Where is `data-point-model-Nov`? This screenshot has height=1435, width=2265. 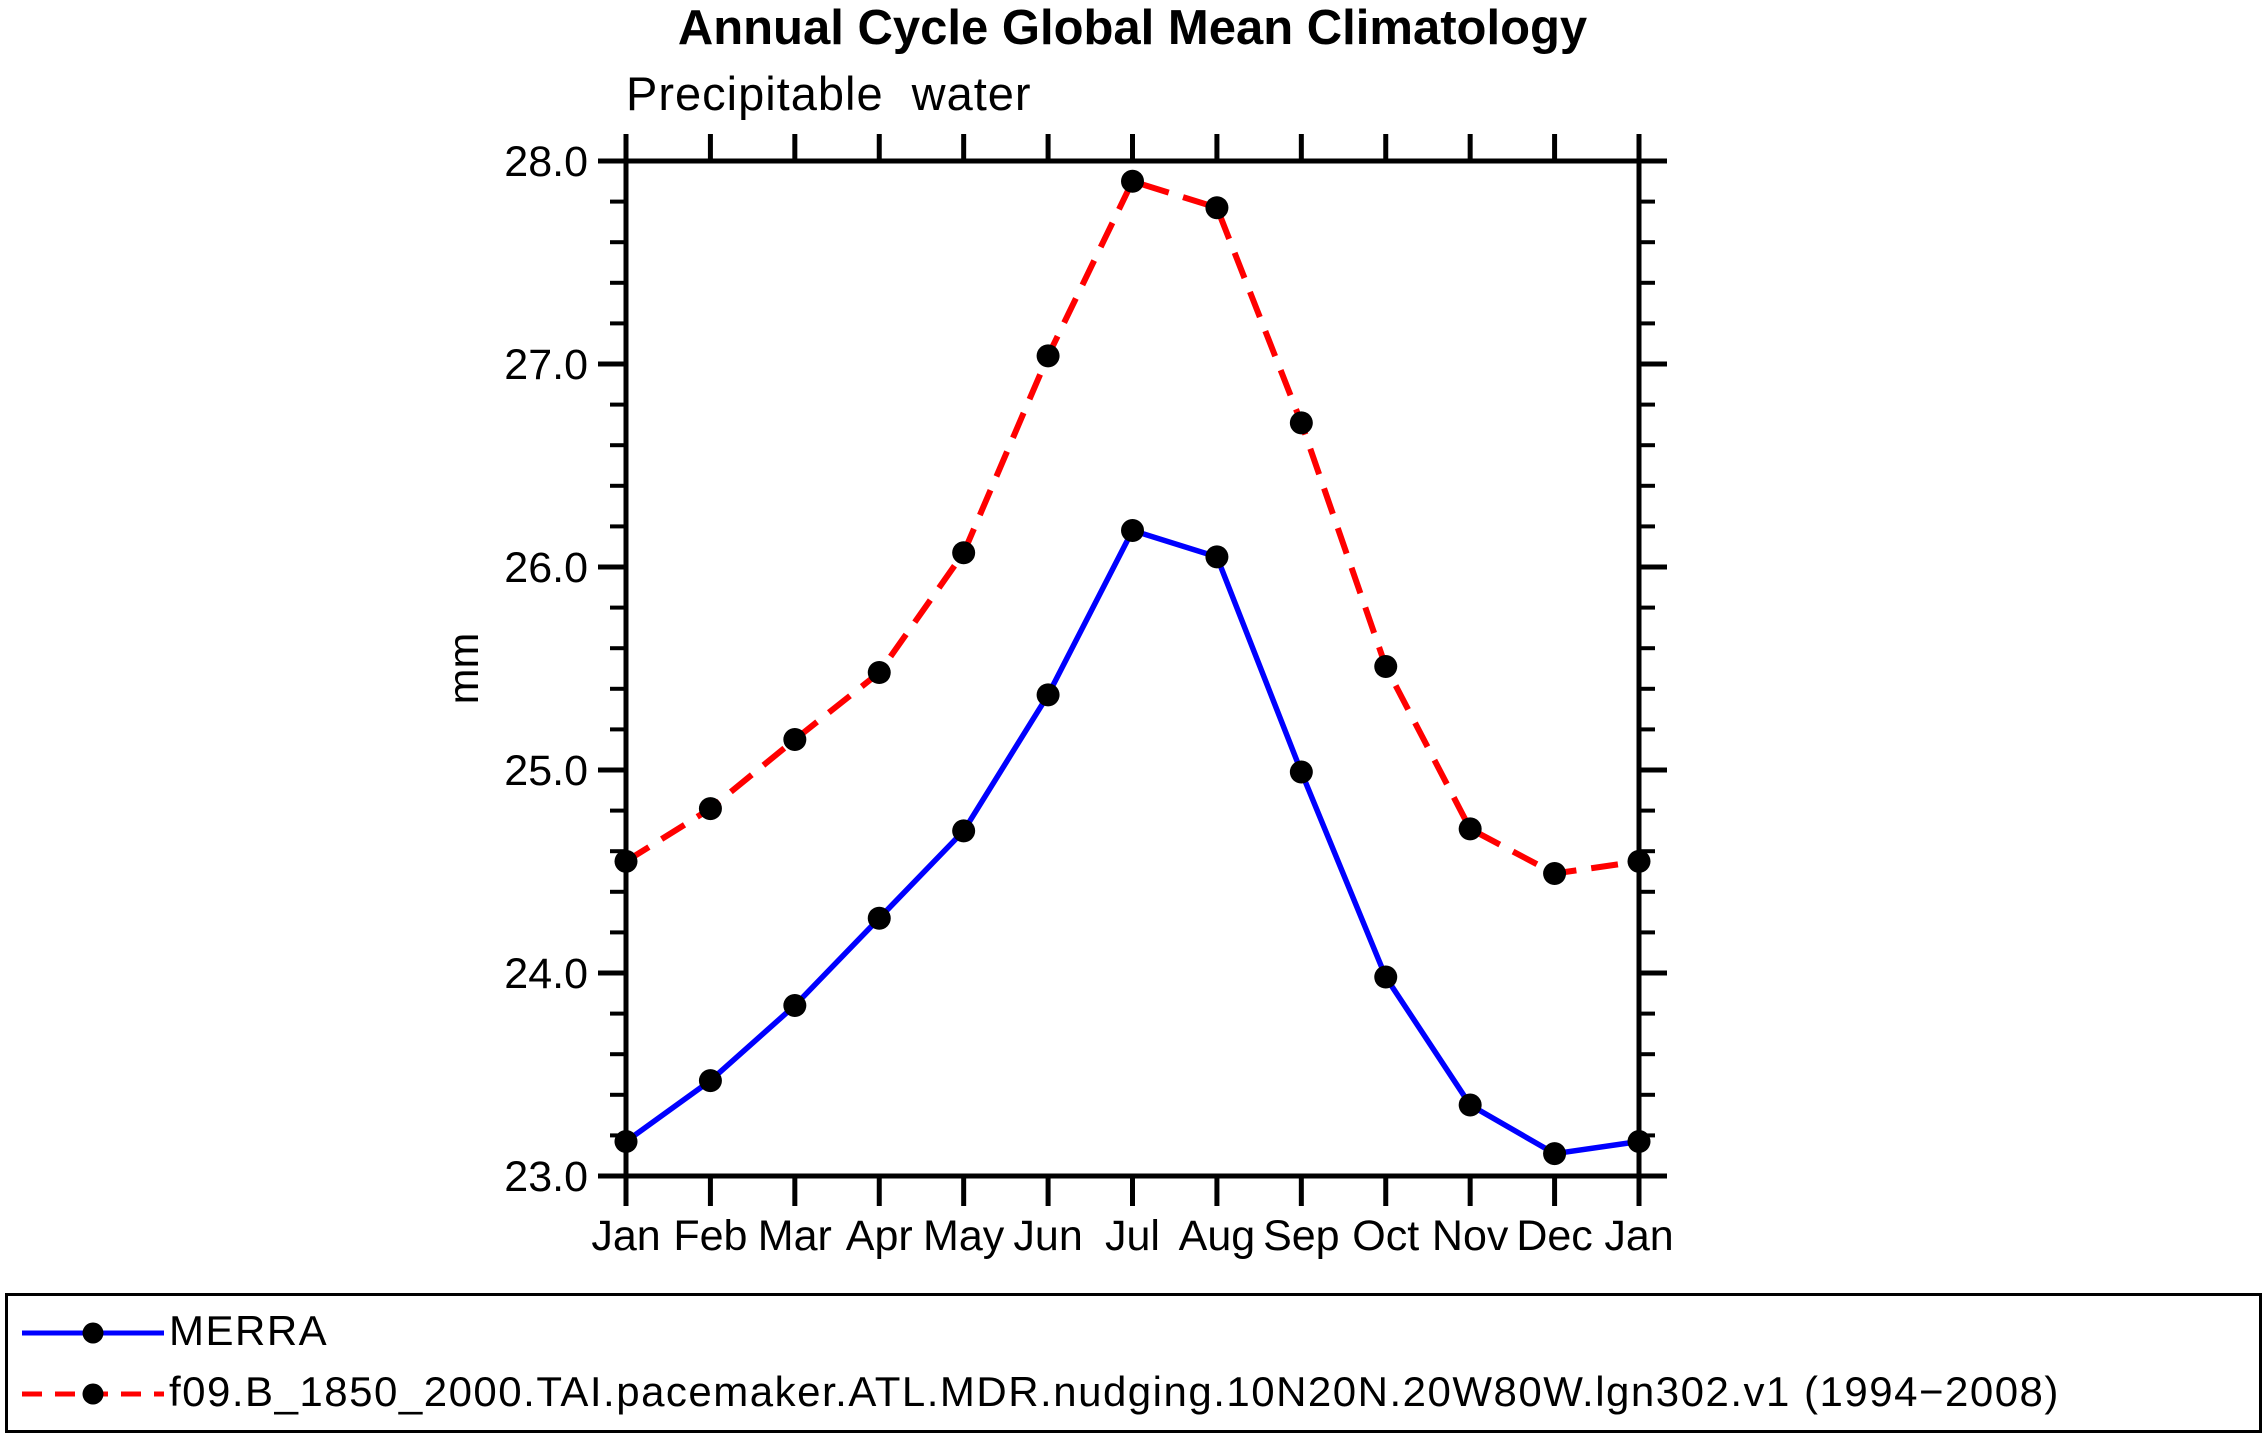 data-point-model-Nov is located at coordinates (1470, 829).